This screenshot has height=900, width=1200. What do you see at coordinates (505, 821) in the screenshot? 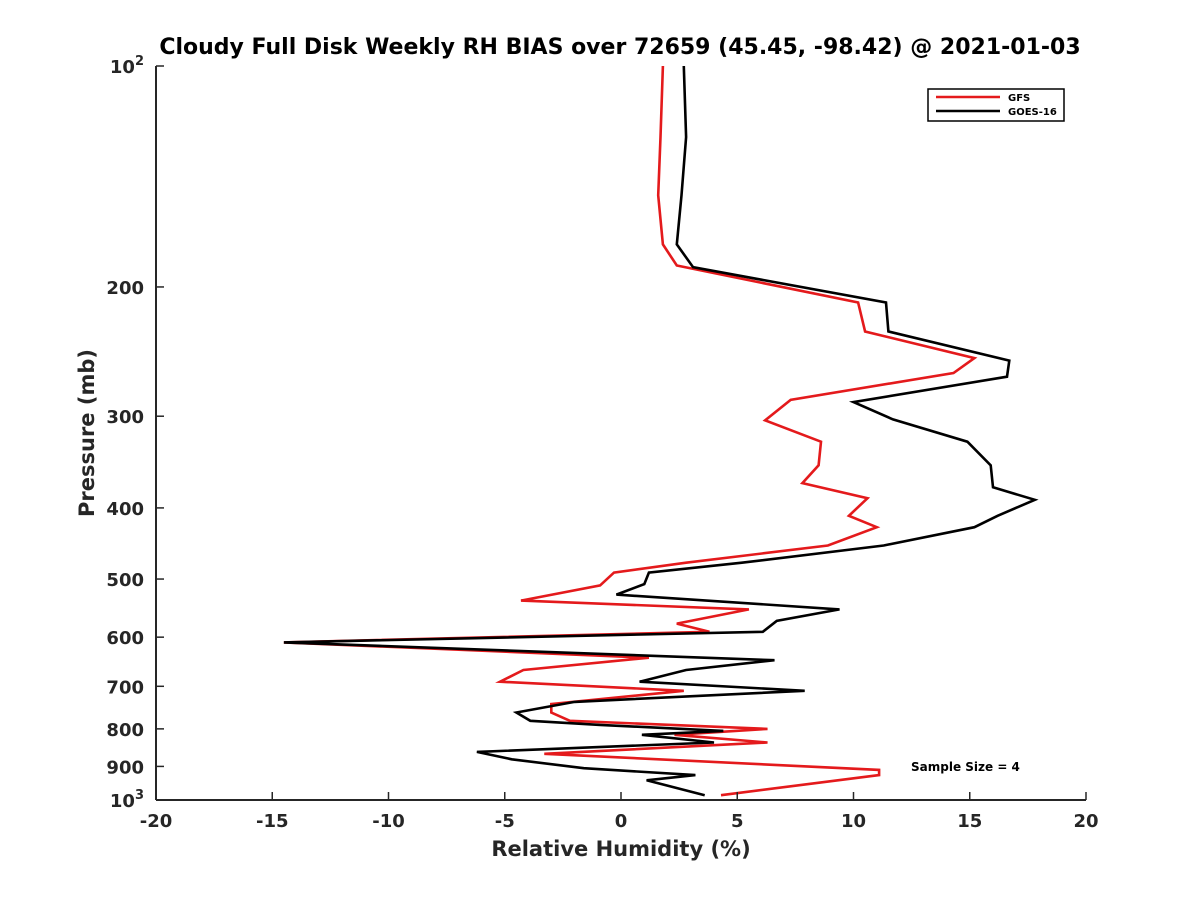
I see `x-tick-label: -5` at bounding box center [505, 821].